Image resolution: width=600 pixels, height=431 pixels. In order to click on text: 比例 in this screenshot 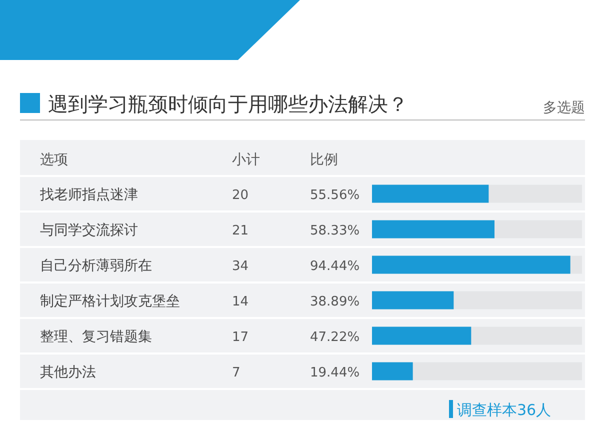, I will do `click(324, 160)`.